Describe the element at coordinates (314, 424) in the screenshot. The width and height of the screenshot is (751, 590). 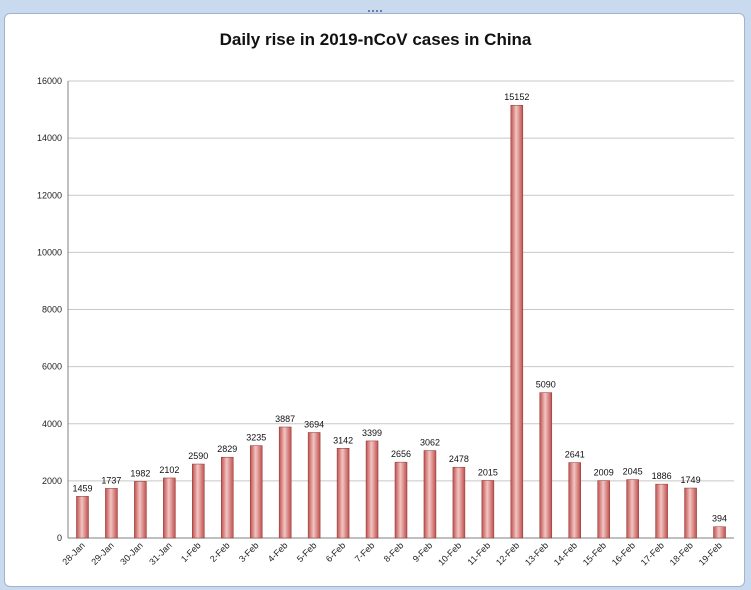
I see `data-label: 3694` at that location.